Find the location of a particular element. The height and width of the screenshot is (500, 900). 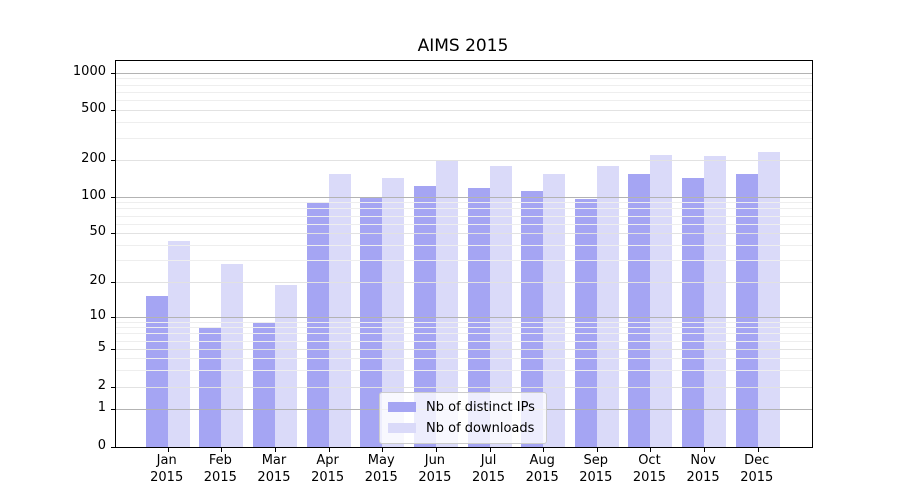

x-tick-label-apr: Apr 2015 is located at coordinates (328, 469).